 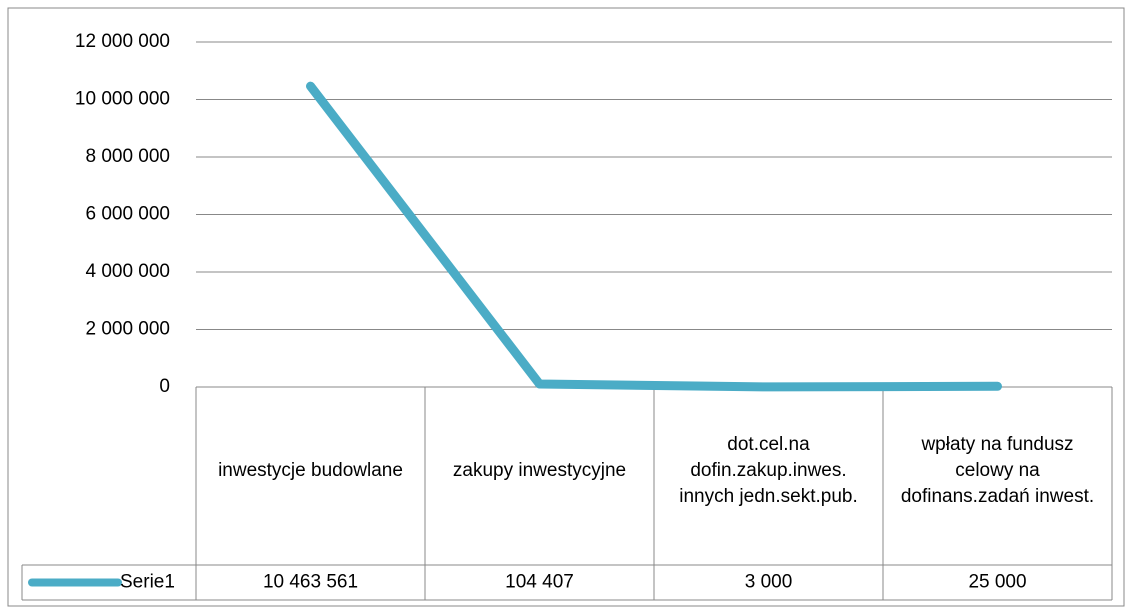 I want to click on y-tick-label: 2 000 000, so click(x=127, y=329).